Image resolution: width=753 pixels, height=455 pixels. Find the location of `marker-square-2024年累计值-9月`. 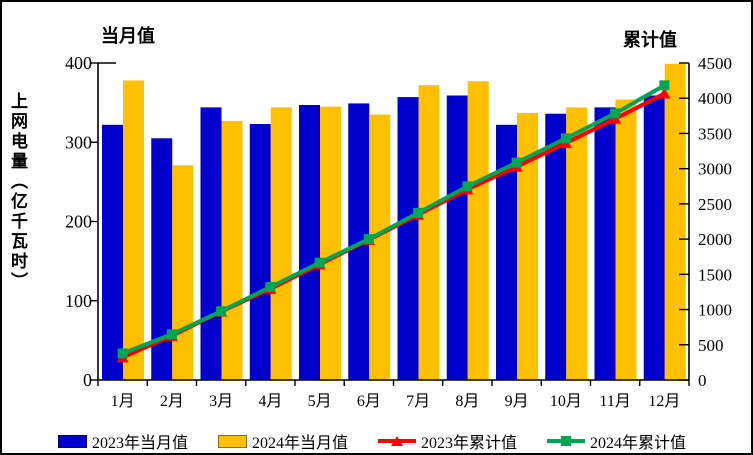

marker-square-2024年累计值-9月 is located at coordinates (516, 162).